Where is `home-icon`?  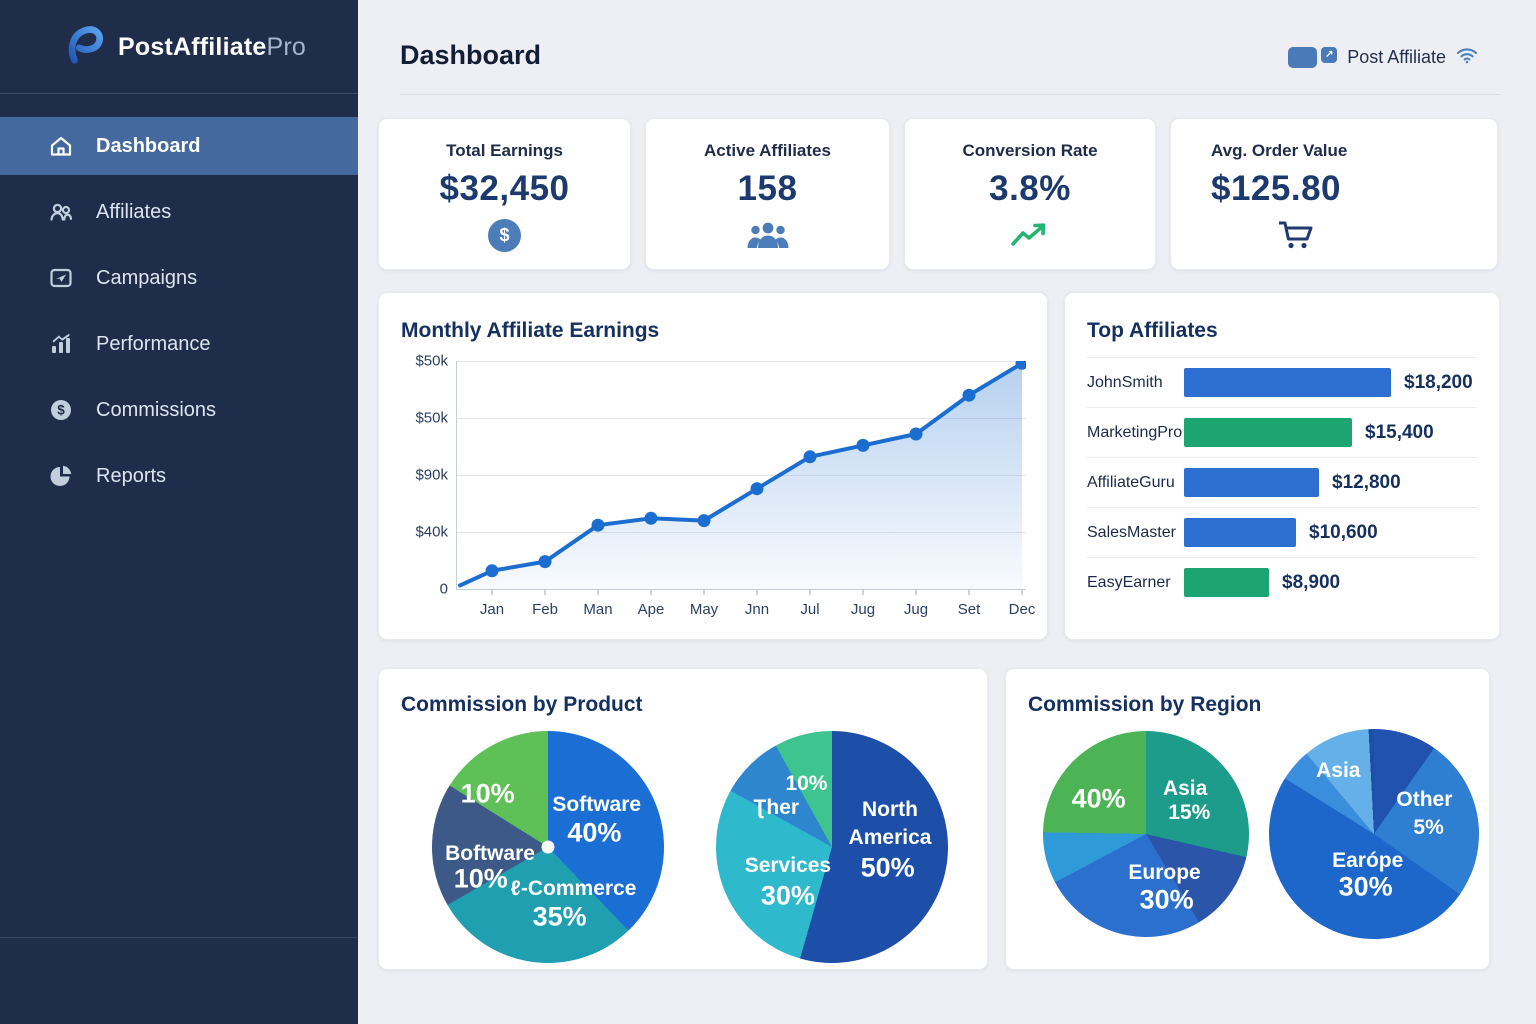 home-icon is located at coordinates (61, 146).